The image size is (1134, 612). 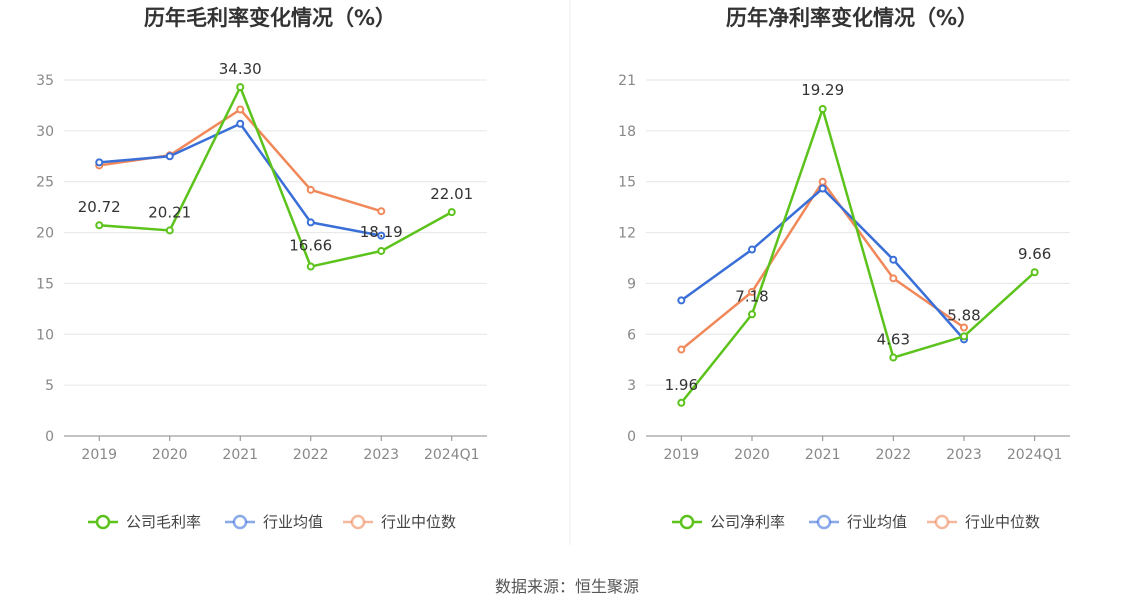 I want to click on y-tick-label: 35, so click(x=45, y=81).